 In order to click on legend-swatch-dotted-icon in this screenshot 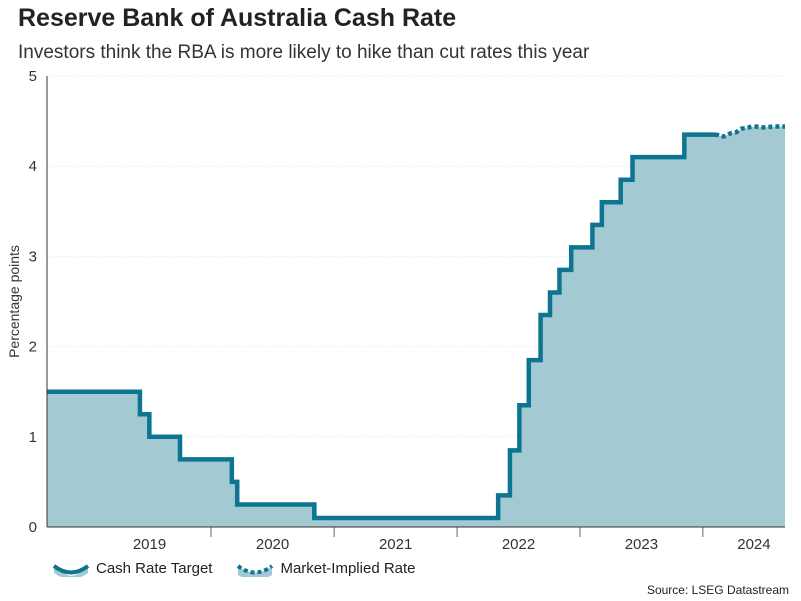, I will do `click(255, 570)`.